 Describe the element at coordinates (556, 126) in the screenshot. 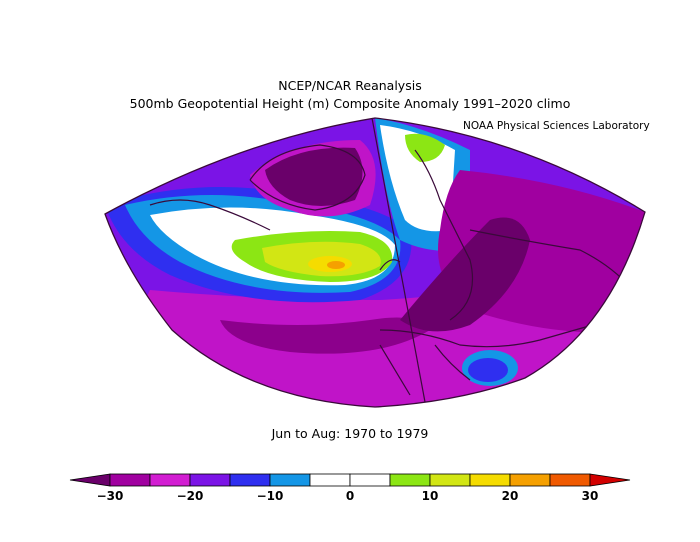

I see `credit-label: NOAA Physical Sciences Laboratory` at that location.